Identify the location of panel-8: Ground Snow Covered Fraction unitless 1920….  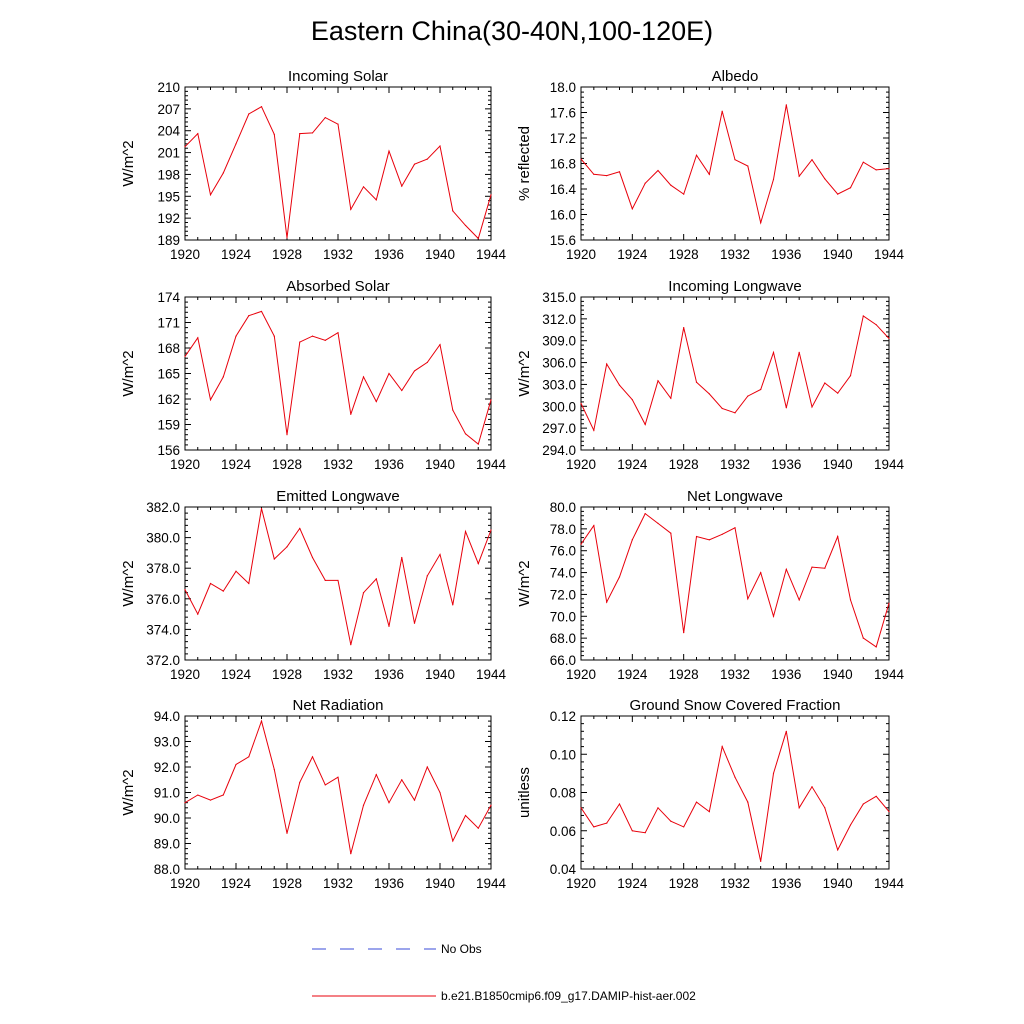
(710, 794).